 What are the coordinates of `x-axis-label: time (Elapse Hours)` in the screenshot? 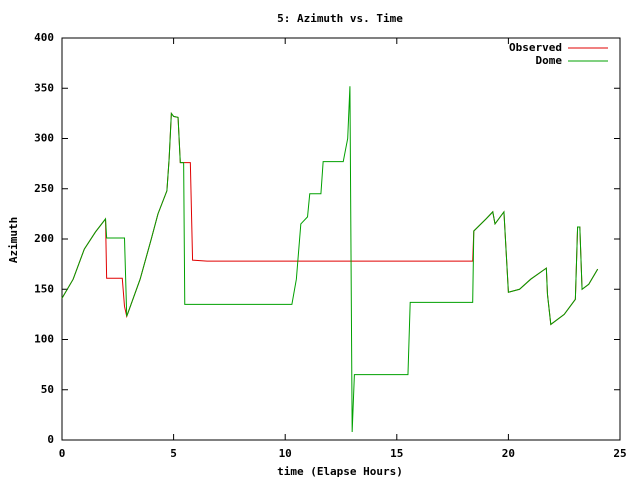 It's located at (340, 471).